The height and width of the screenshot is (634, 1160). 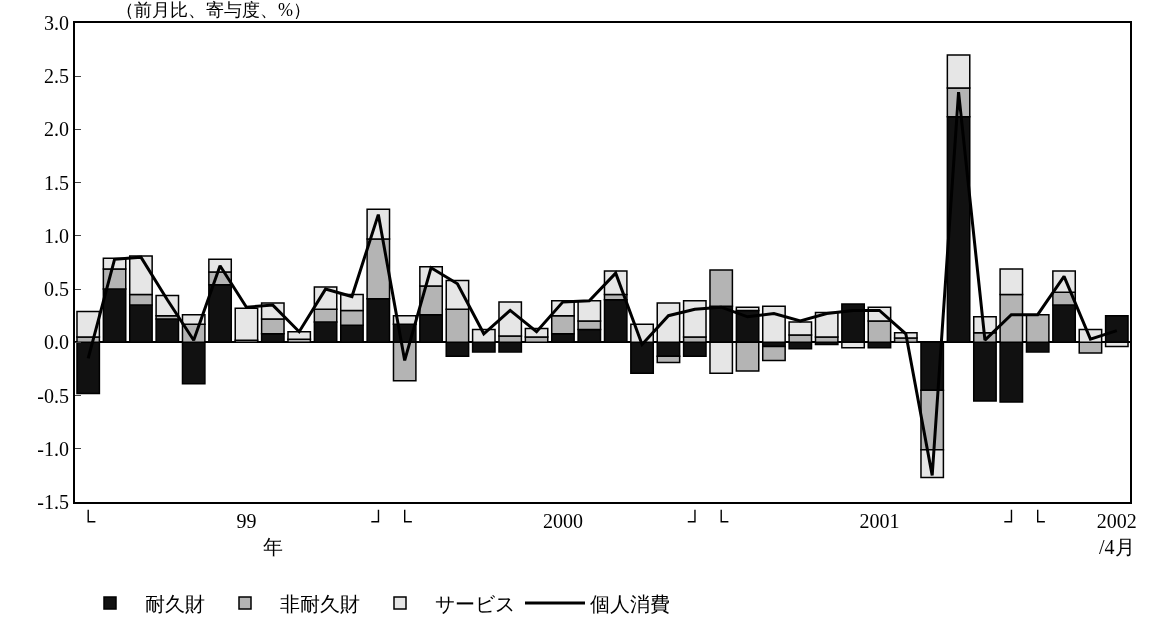 I want to click on y-tick-label: 0.0, so click(x=56, y=342).